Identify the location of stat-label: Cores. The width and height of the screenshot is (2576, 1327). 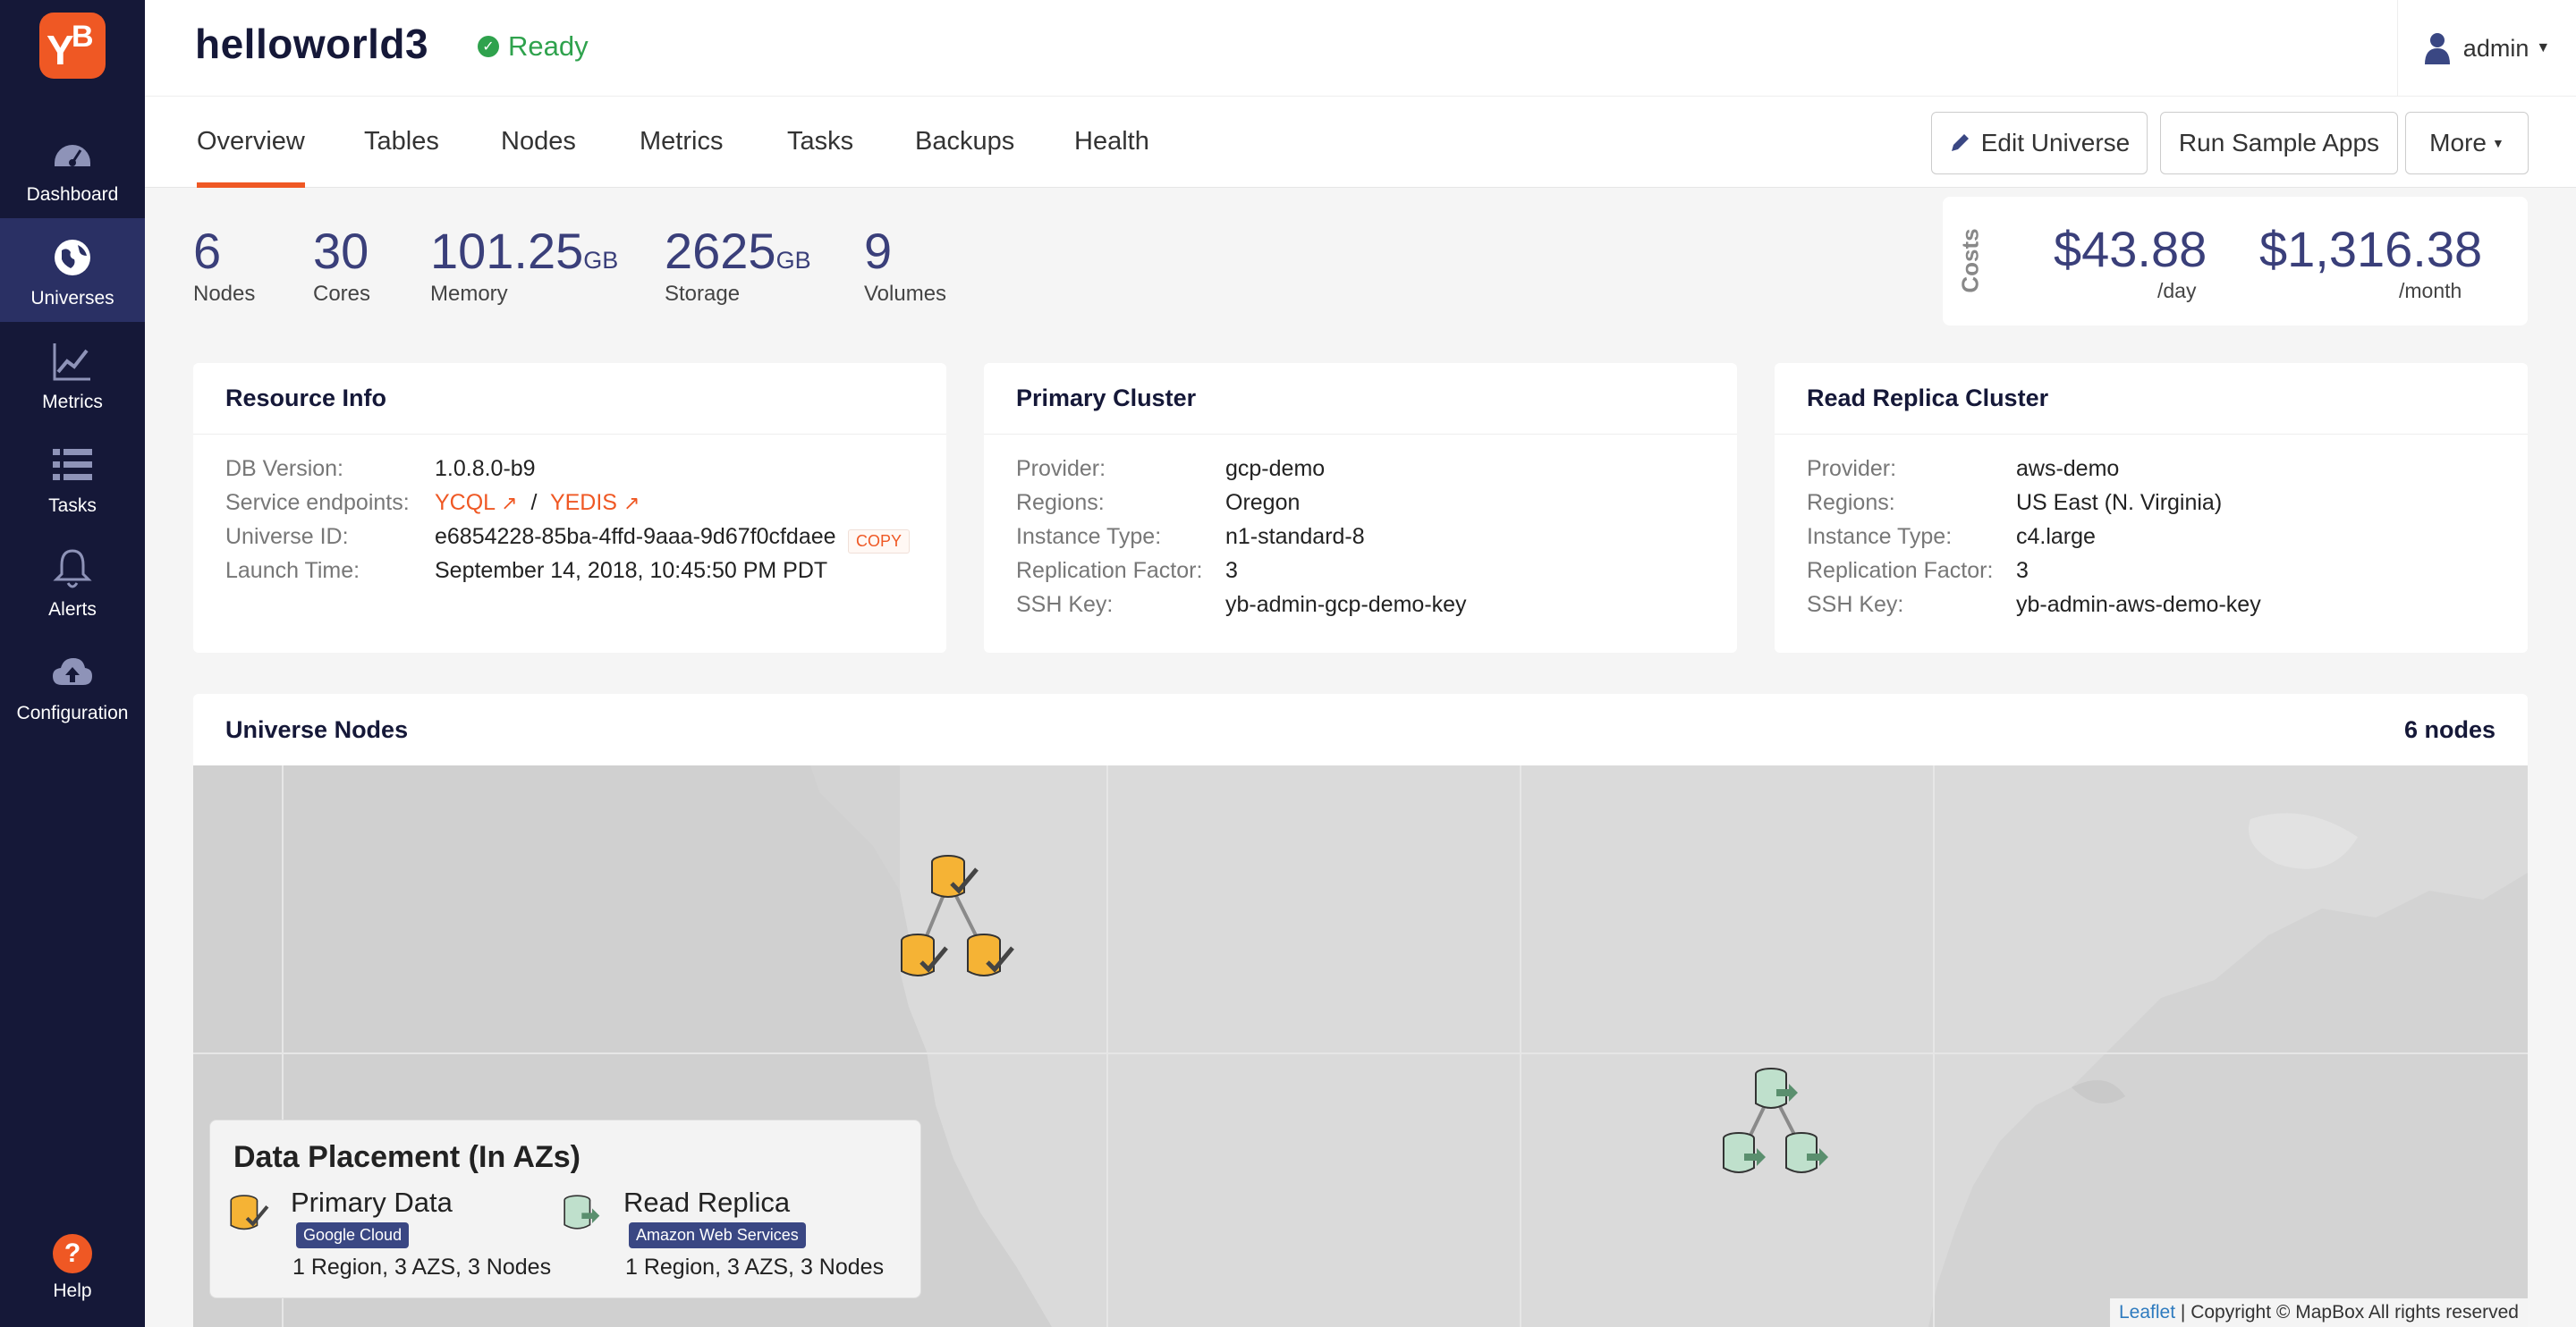
(342, 294).